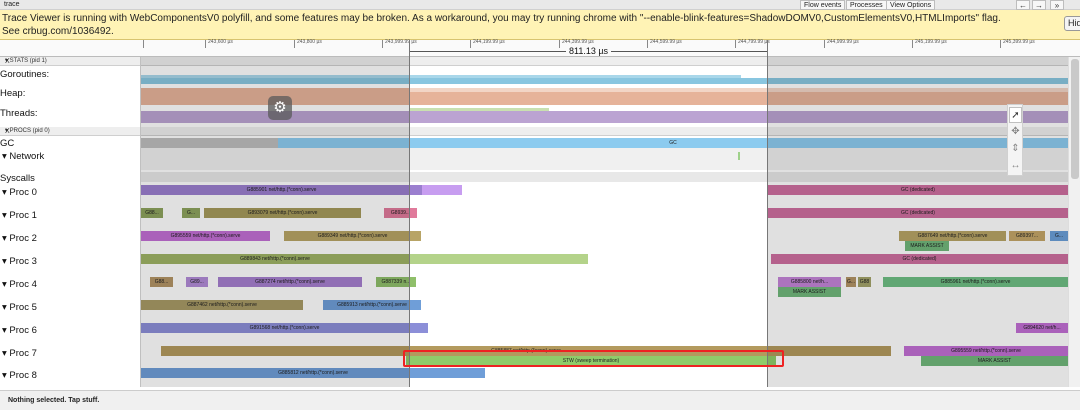 The height and width of the screenshot is (410, 1080). What do you see at coordinates (19, 113) in the screenshot?
I see `threads-label: Threads:` at bounding box center [19, 113].